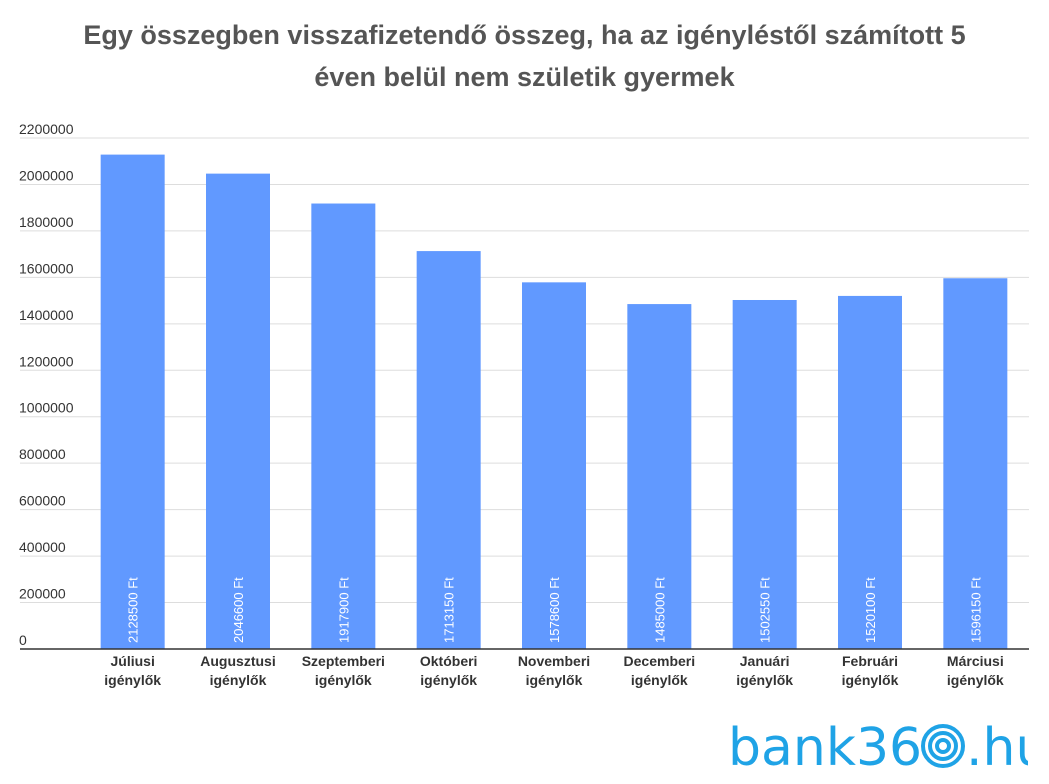 Image resolution: width=1049 pixels, height=784 pixels. I want to click on x-tick-label: Augusztusi, so click(237, 661).